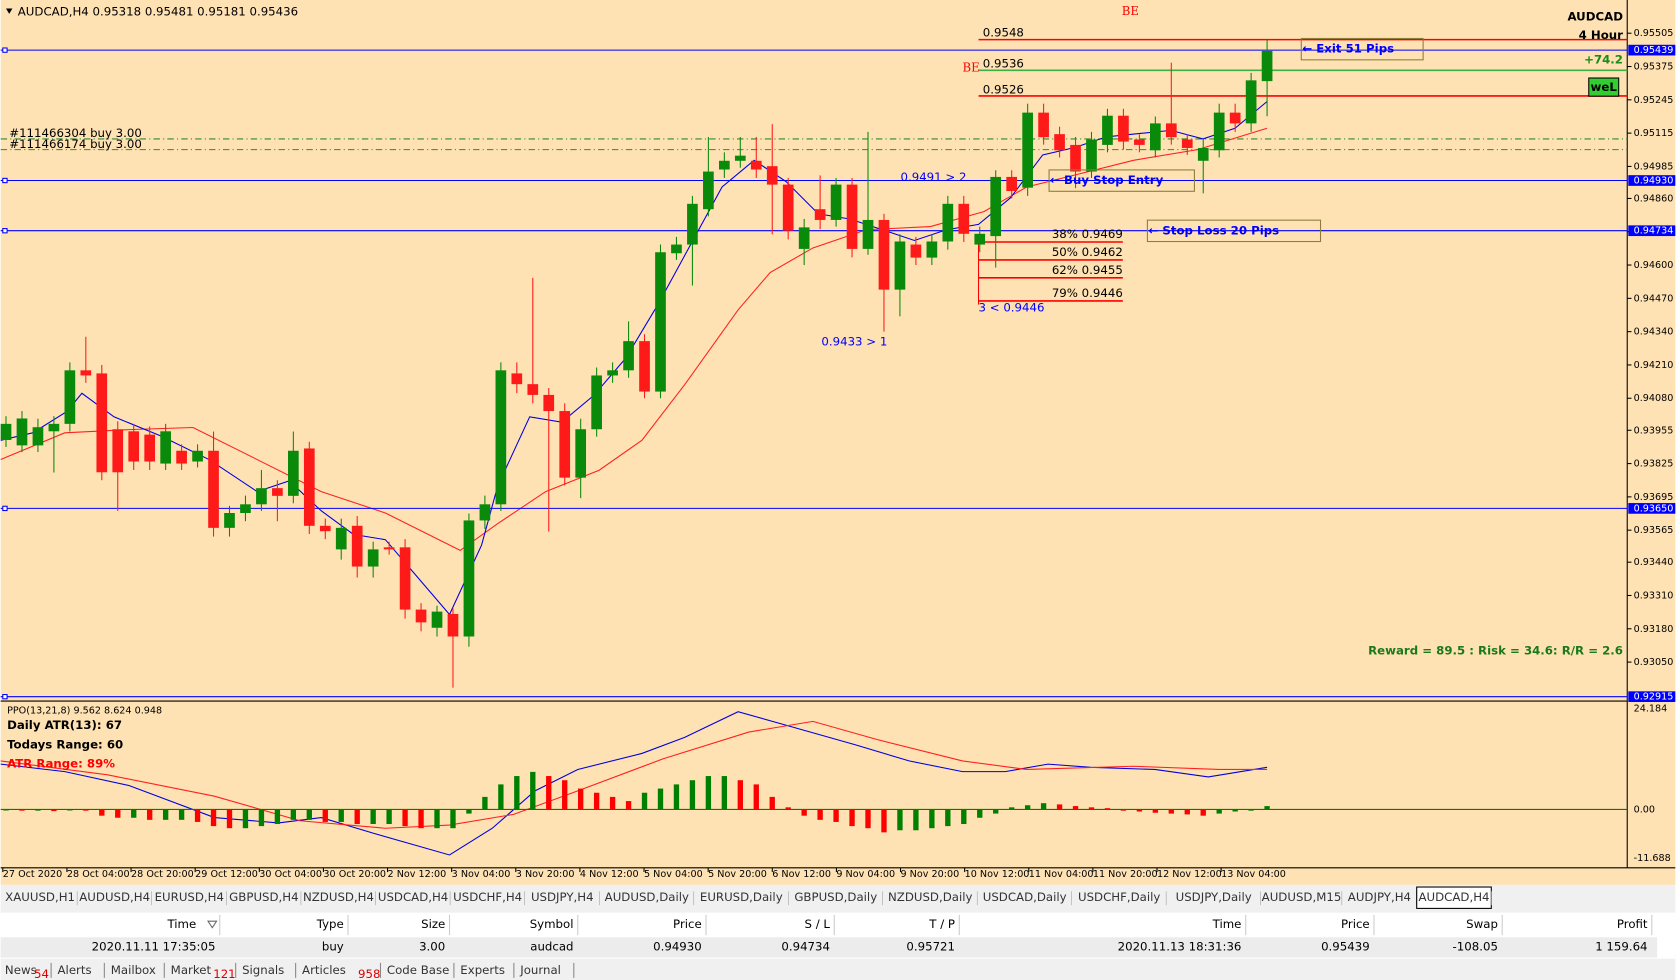  Describe the element at coordinates (263, 970) in the screenshot. I see `bottom-tab-label: Signals` at that location.